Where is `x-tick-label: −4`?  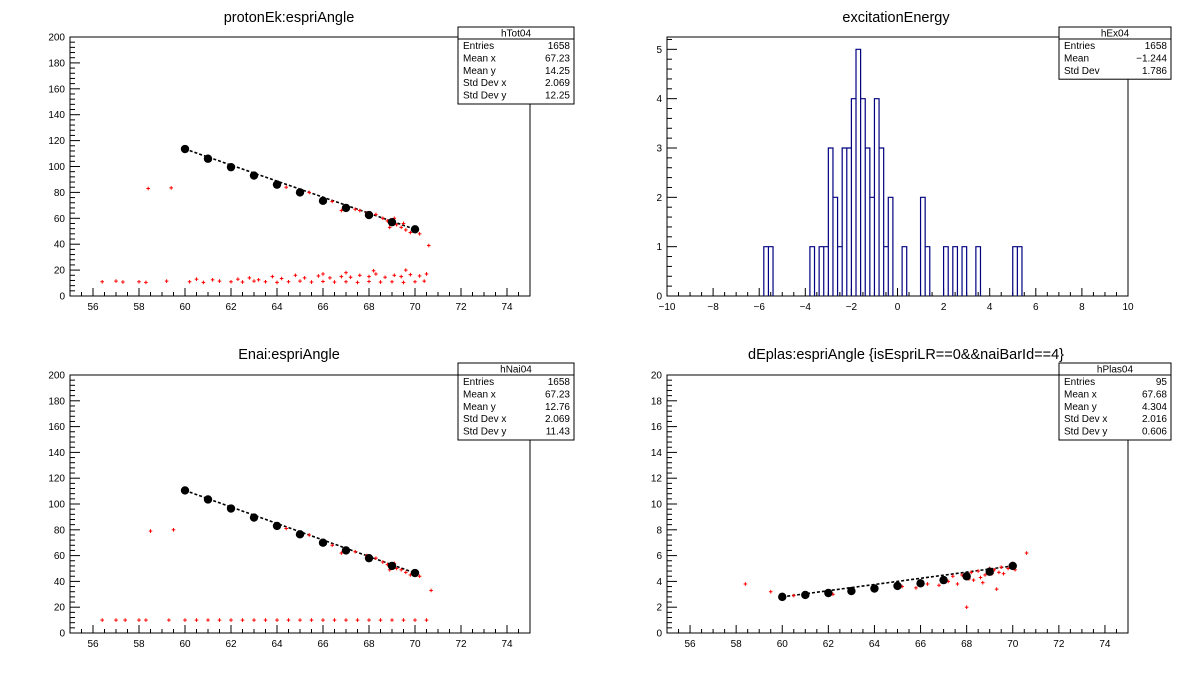 x-tick-label: −4 is located at coordinates (806, 307).